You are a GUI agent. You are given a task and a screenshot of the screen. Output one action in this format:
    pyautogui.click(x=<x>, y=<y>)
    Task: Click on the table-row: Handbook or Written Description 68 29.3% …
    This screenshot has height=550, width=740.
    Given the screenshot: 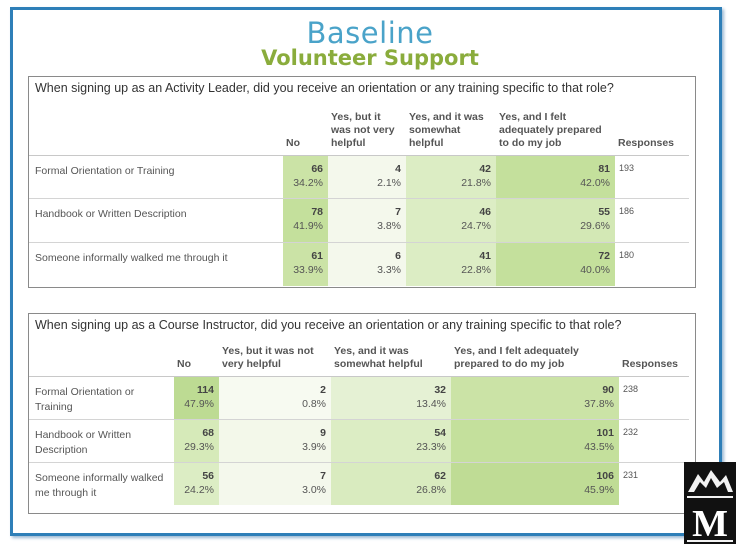 What is the action you would take?
    pyautogui.click(x=359, y=440)
    